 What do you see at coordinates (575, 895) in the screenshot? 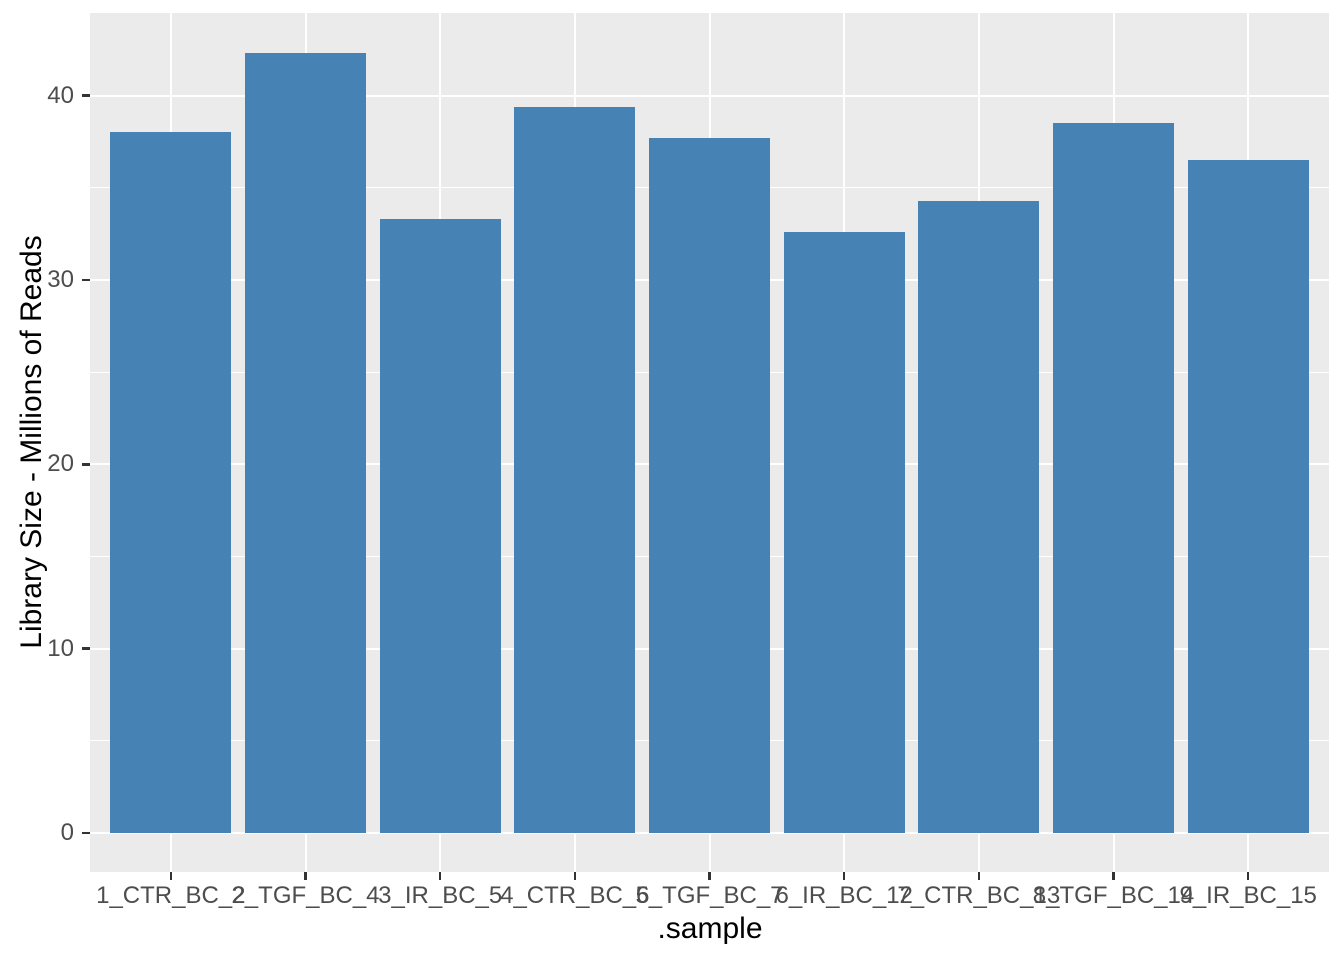
I see `x-tick-label: 4_CTR_BC_6` at bounding box center [575, 895].